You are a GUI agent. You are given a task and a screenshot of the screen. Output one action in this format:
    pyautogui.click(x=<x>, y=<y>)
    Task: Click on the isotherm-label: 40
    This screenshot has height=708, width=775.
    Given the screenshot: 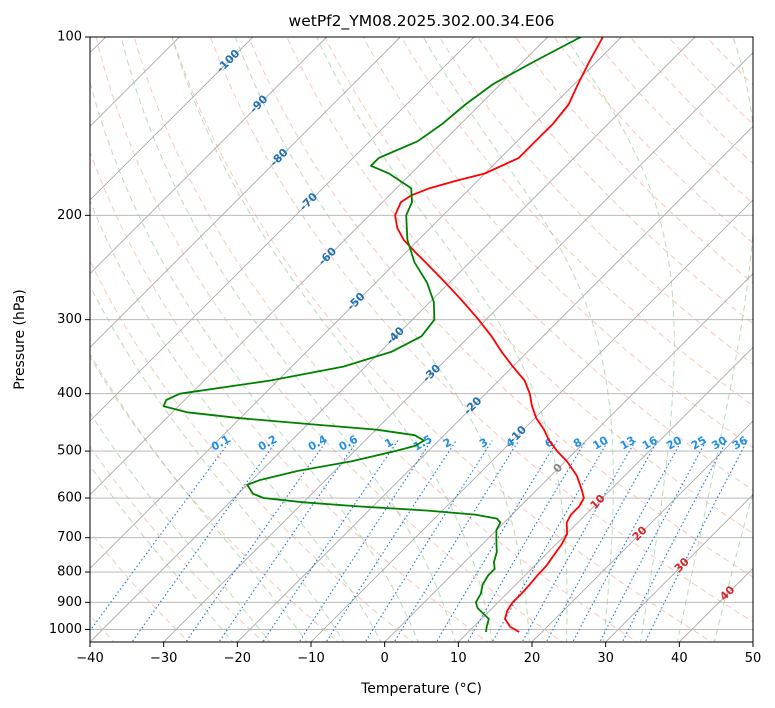 What is the action you would take?
    pyautogui.click(x=727, y=593)
    